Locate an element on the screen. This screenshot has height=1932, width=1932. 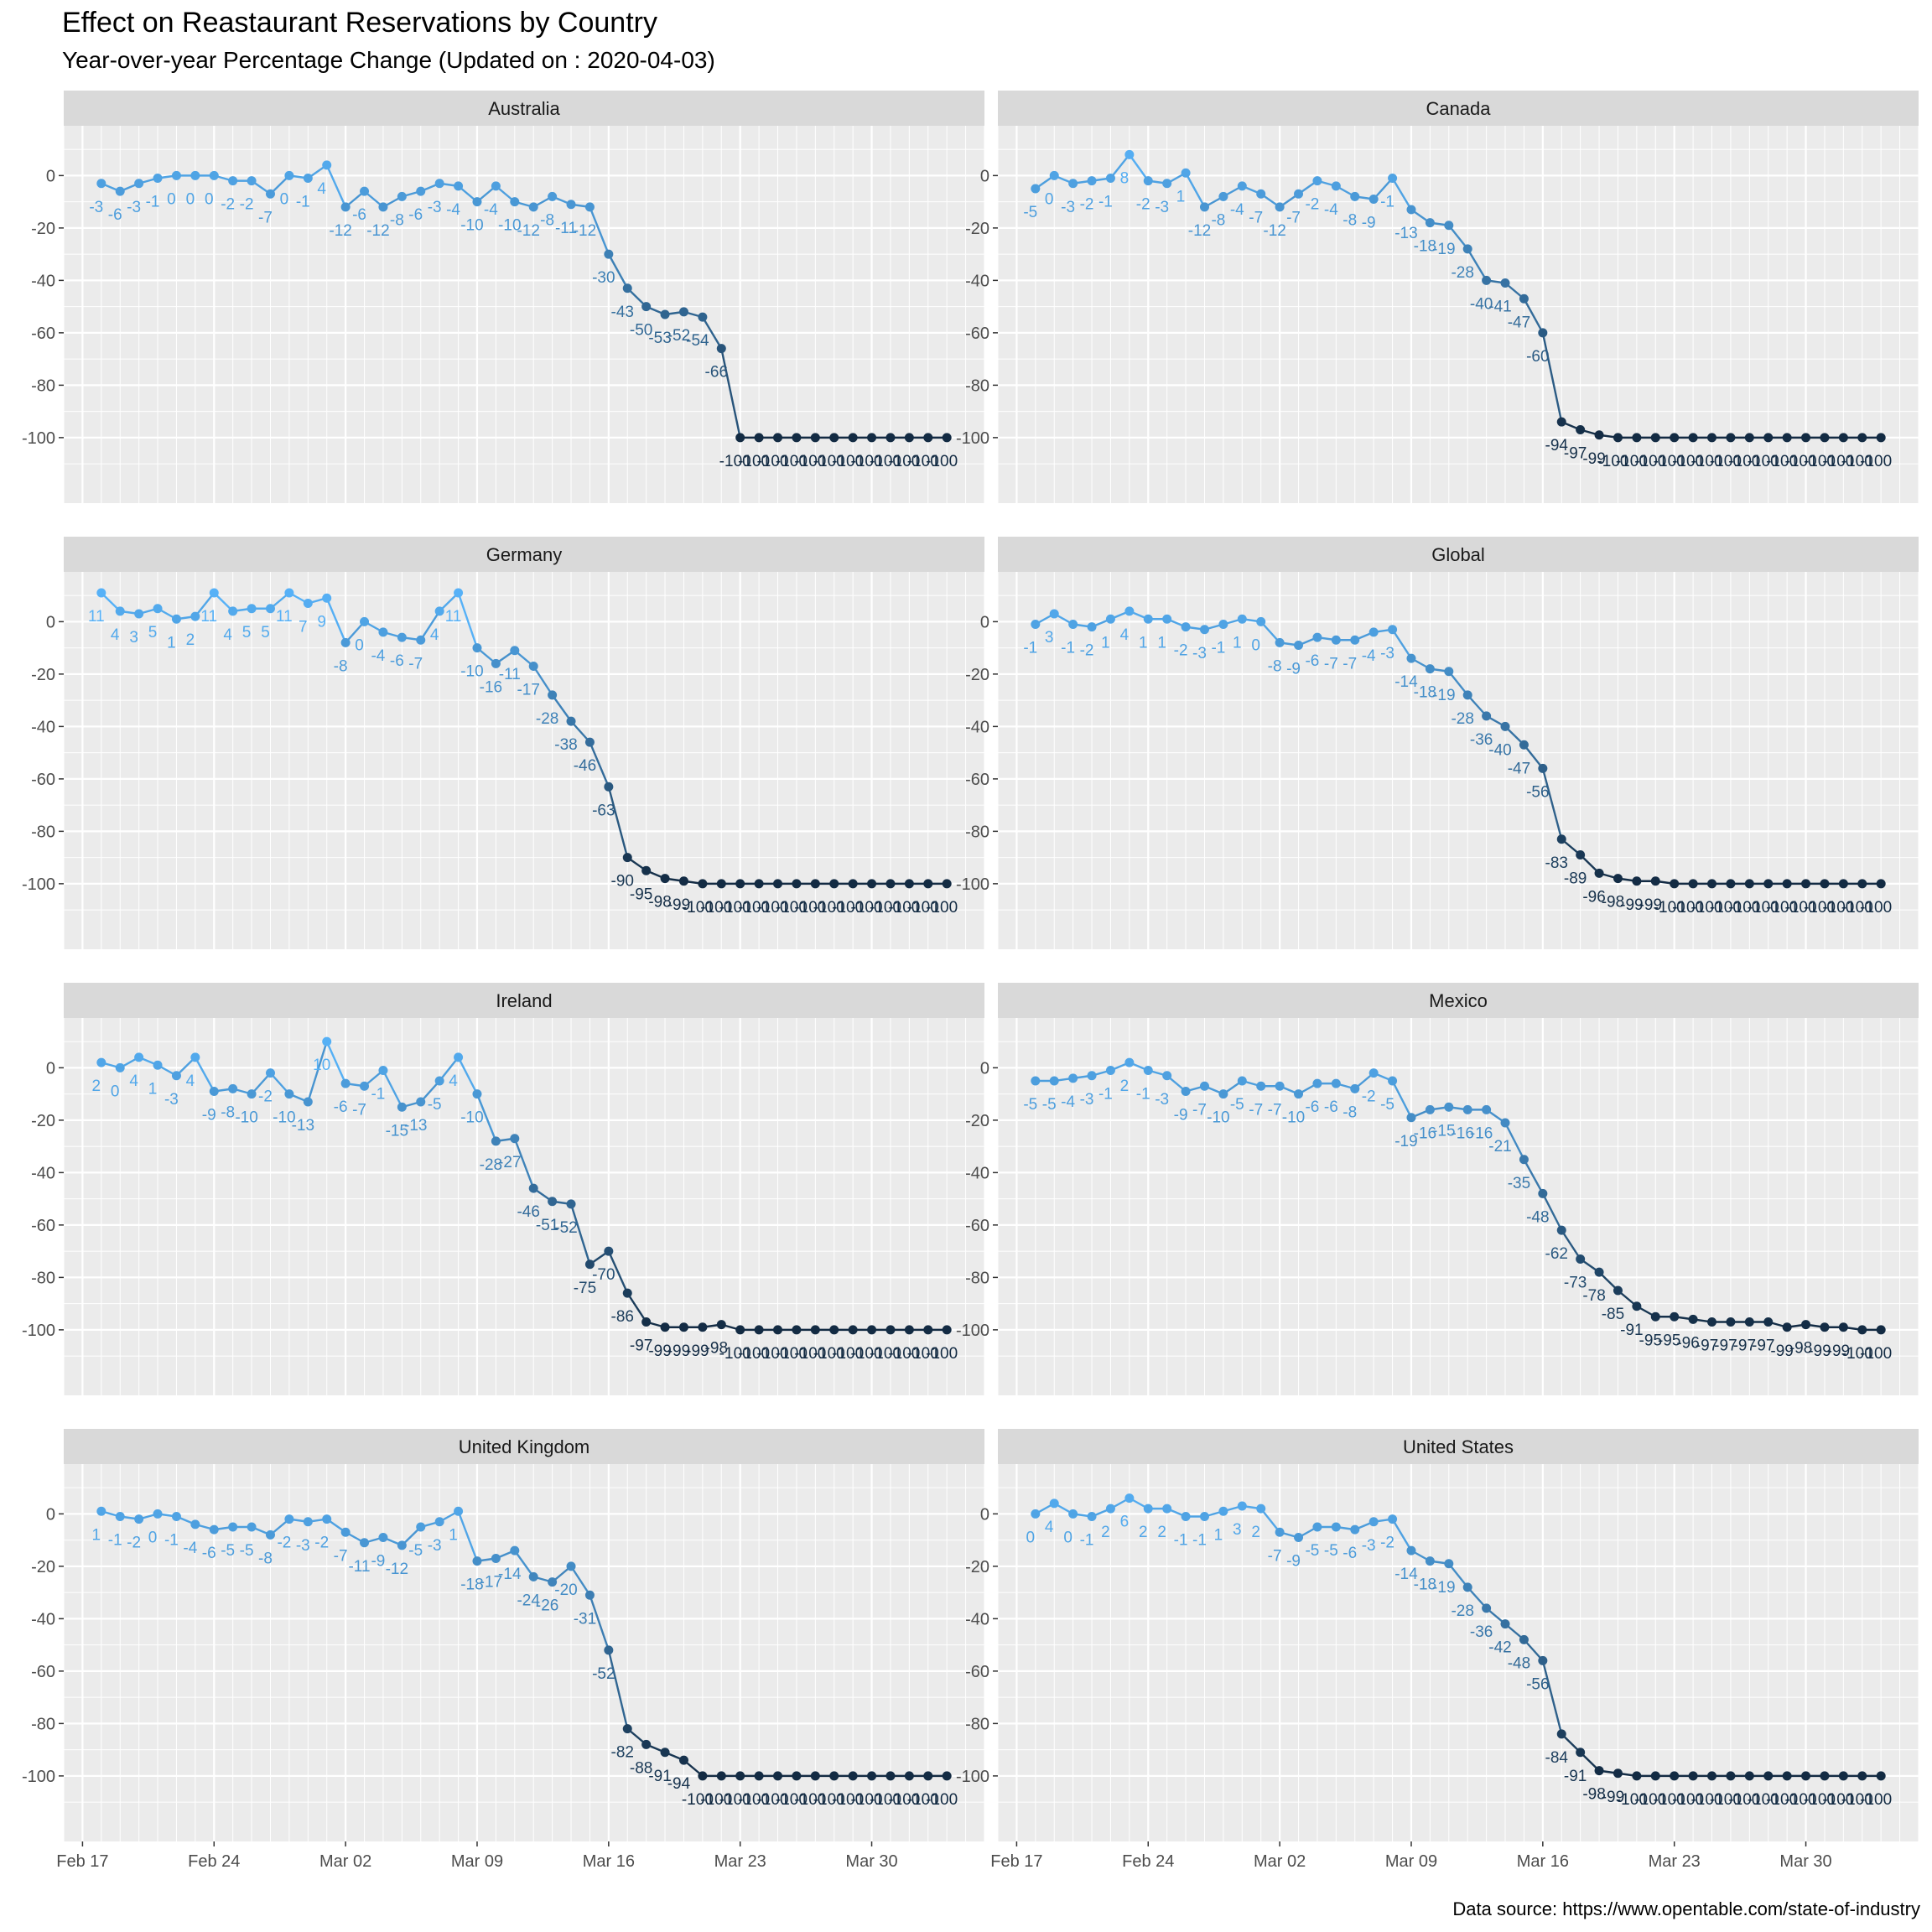
data-label: 2 is located at coordinates (1143, 1532).